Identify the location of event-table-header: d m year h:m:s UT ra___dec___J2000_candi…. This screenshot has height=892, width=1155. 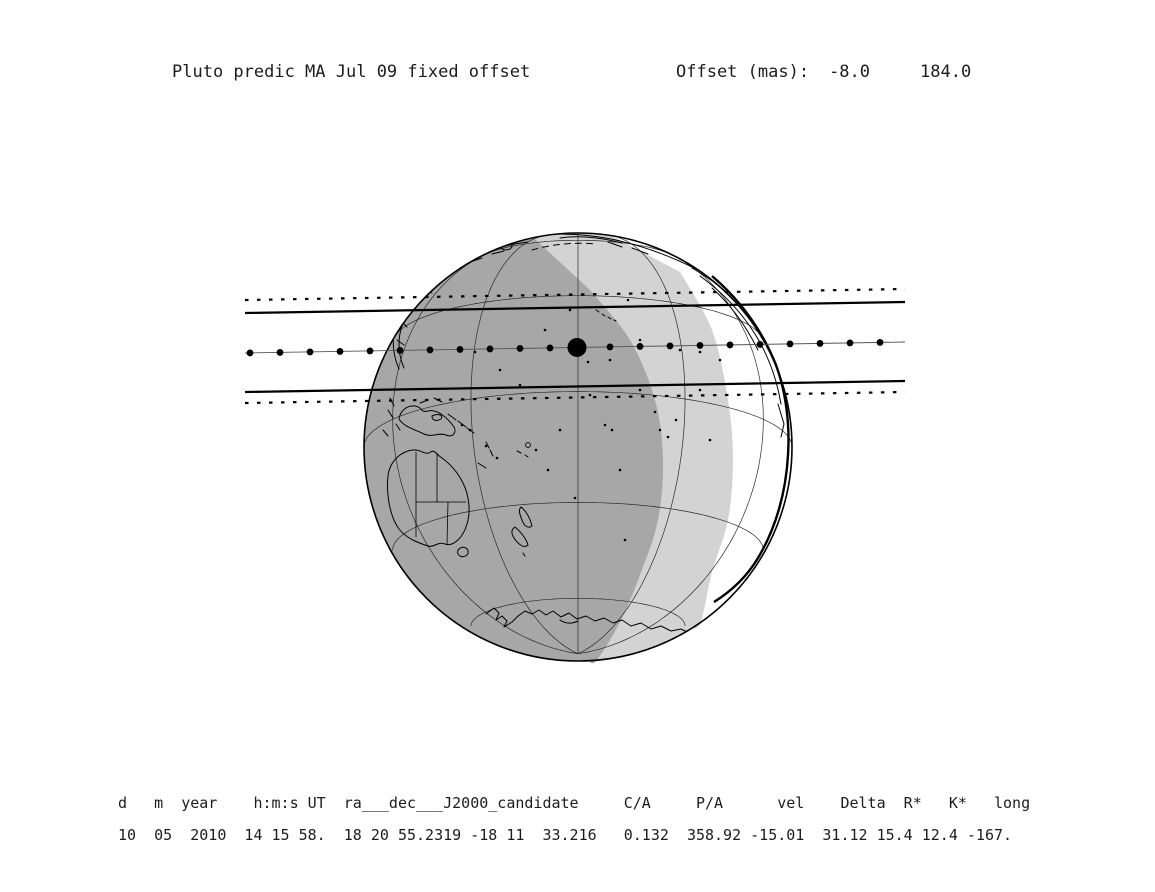
(574, 803).